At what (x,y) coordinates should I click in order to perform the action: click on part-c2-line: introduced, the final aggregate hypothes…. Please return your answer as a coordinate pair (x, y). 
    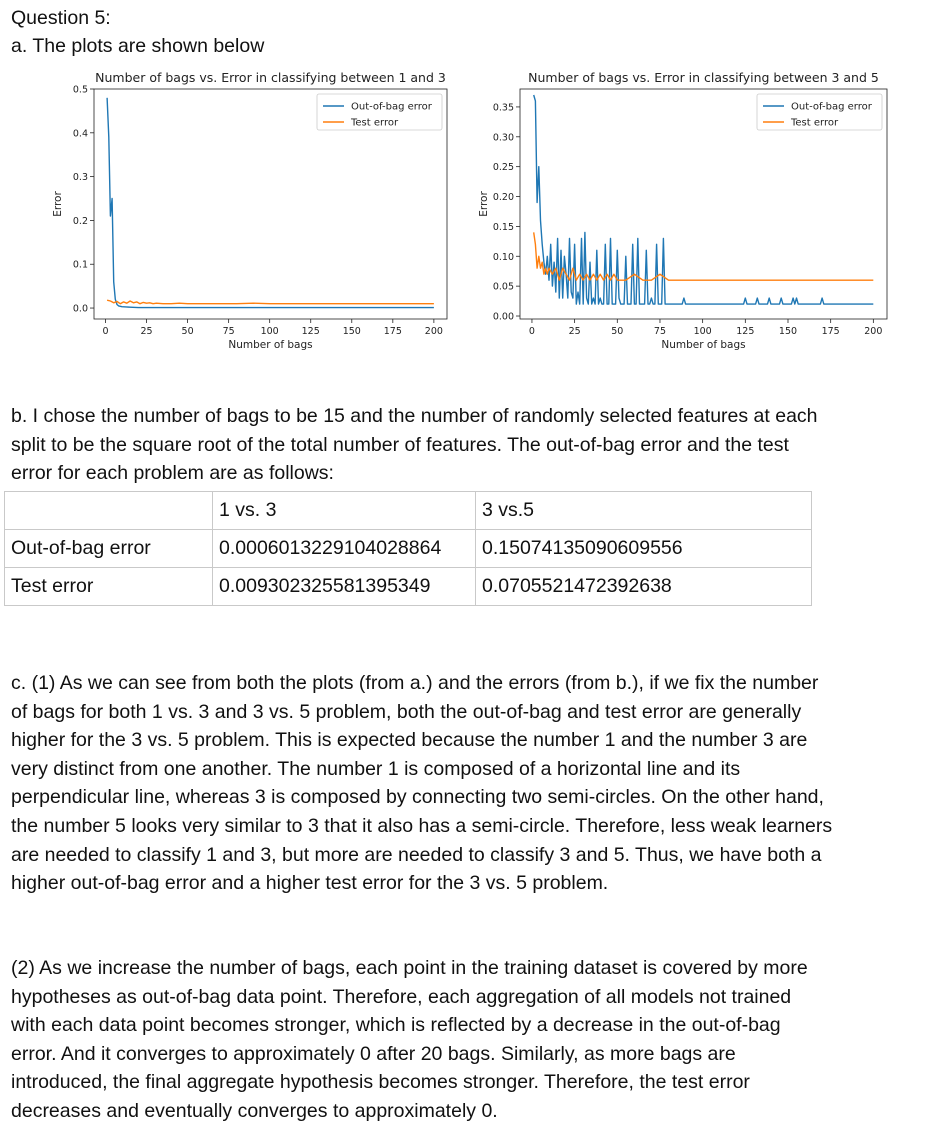
    Looking at the image, I should click on (380, 1082).